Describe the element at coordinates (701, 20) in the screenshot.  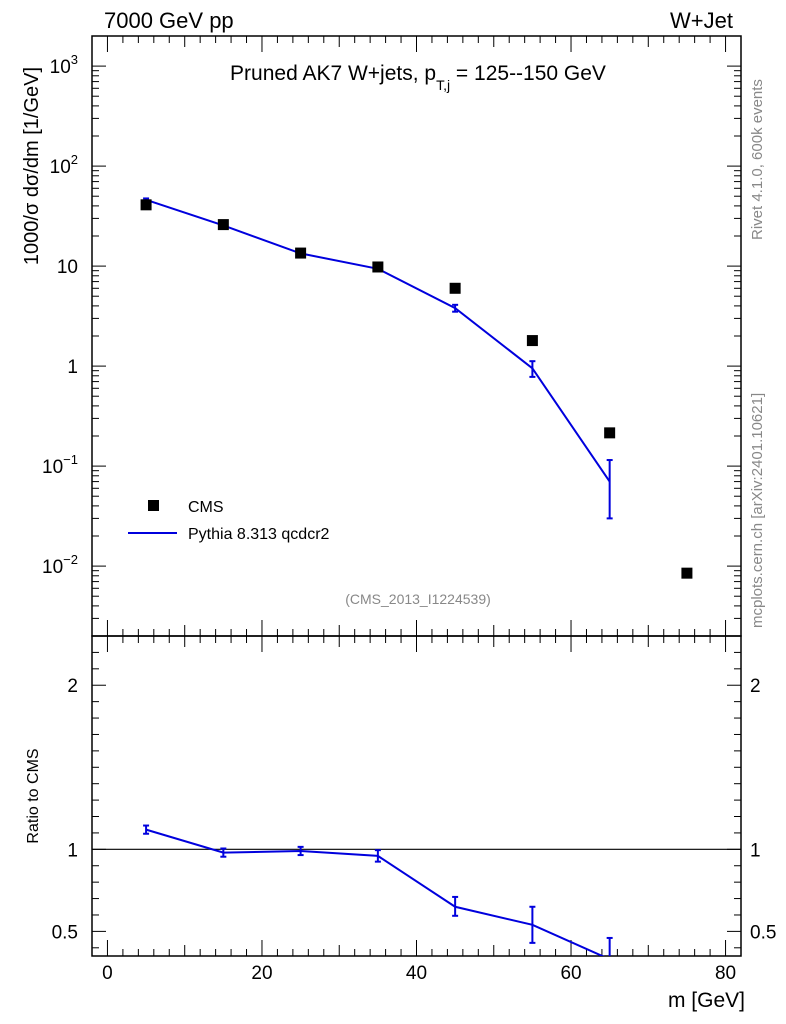
I see `header-process-label: W+Jet` at that location.